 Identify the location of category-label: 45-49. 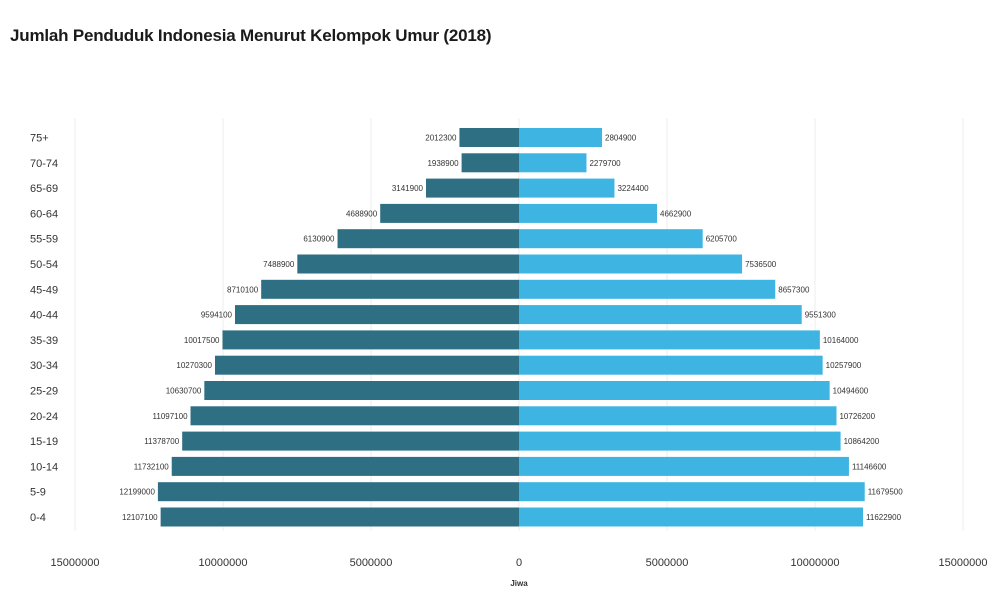
(44, 290).